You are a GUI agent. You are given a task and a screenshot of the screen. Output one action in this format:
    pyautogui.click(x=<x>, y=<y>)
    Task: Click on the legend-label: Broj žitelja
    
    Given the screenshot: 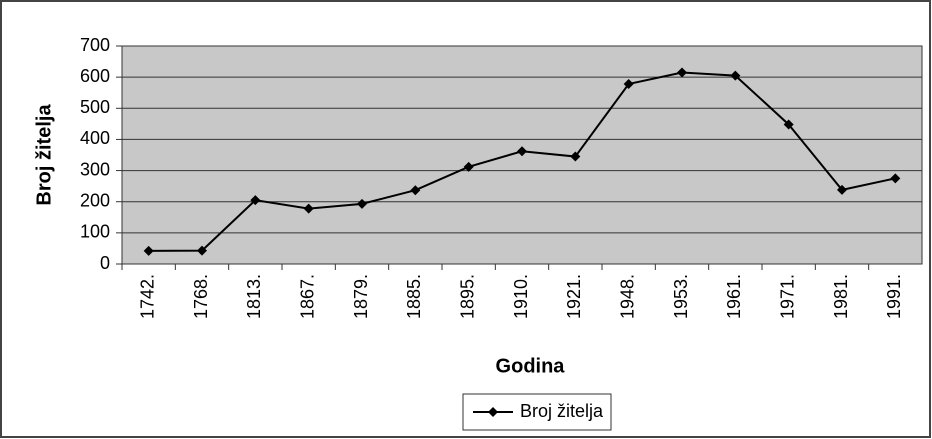 What is the action you would take?
    pyautogui.click(x=562, y=411)
    